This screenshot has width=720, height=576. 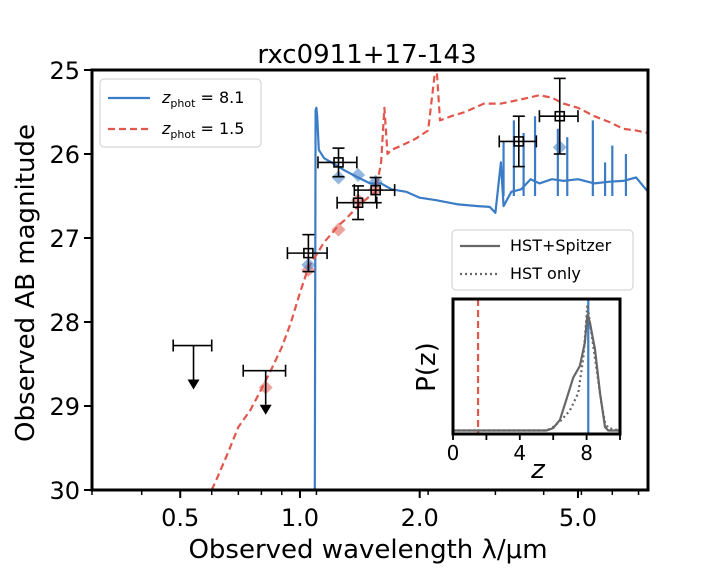 I want to click on legend-label-z15: zphot = 1.5, so click(x=202, y=130).